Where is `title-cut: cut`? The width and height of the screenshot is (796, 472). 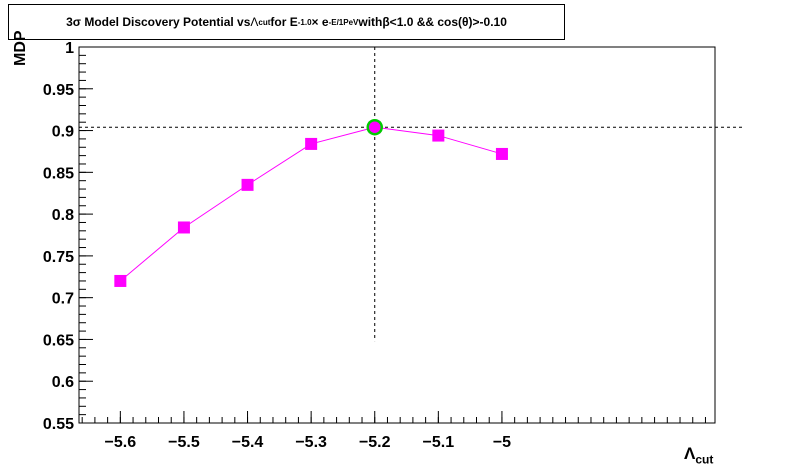 title-cut: cut is located at coordinates (264, 22).